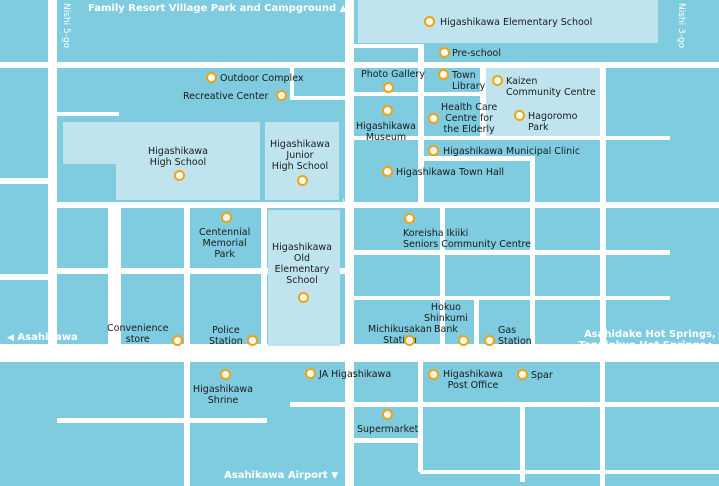 This screenshot has height=486, width=719. Describe the element at coordinates (497, 80) in the screenshot. I see `kaizen-pin-icon` at that location.